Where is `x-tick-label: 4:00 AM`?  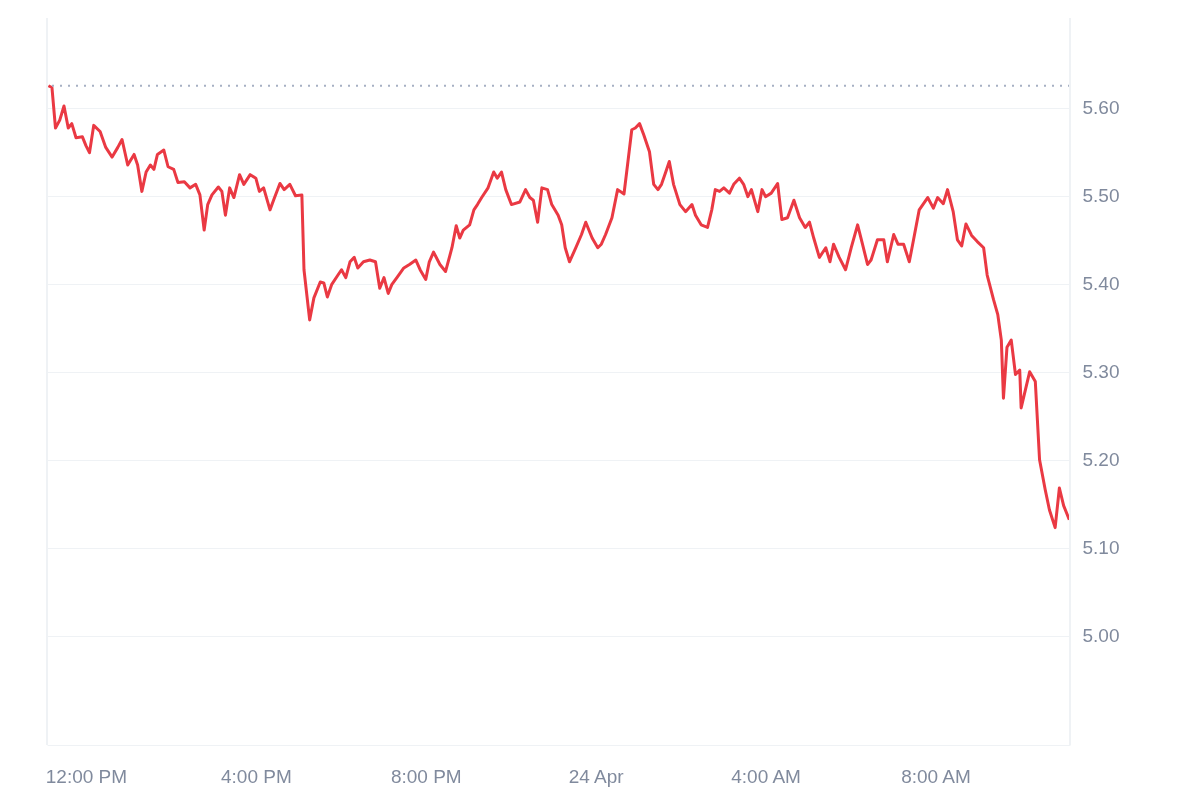 x-tick-label: 4:00 AM is located at coordinates (766, 776).